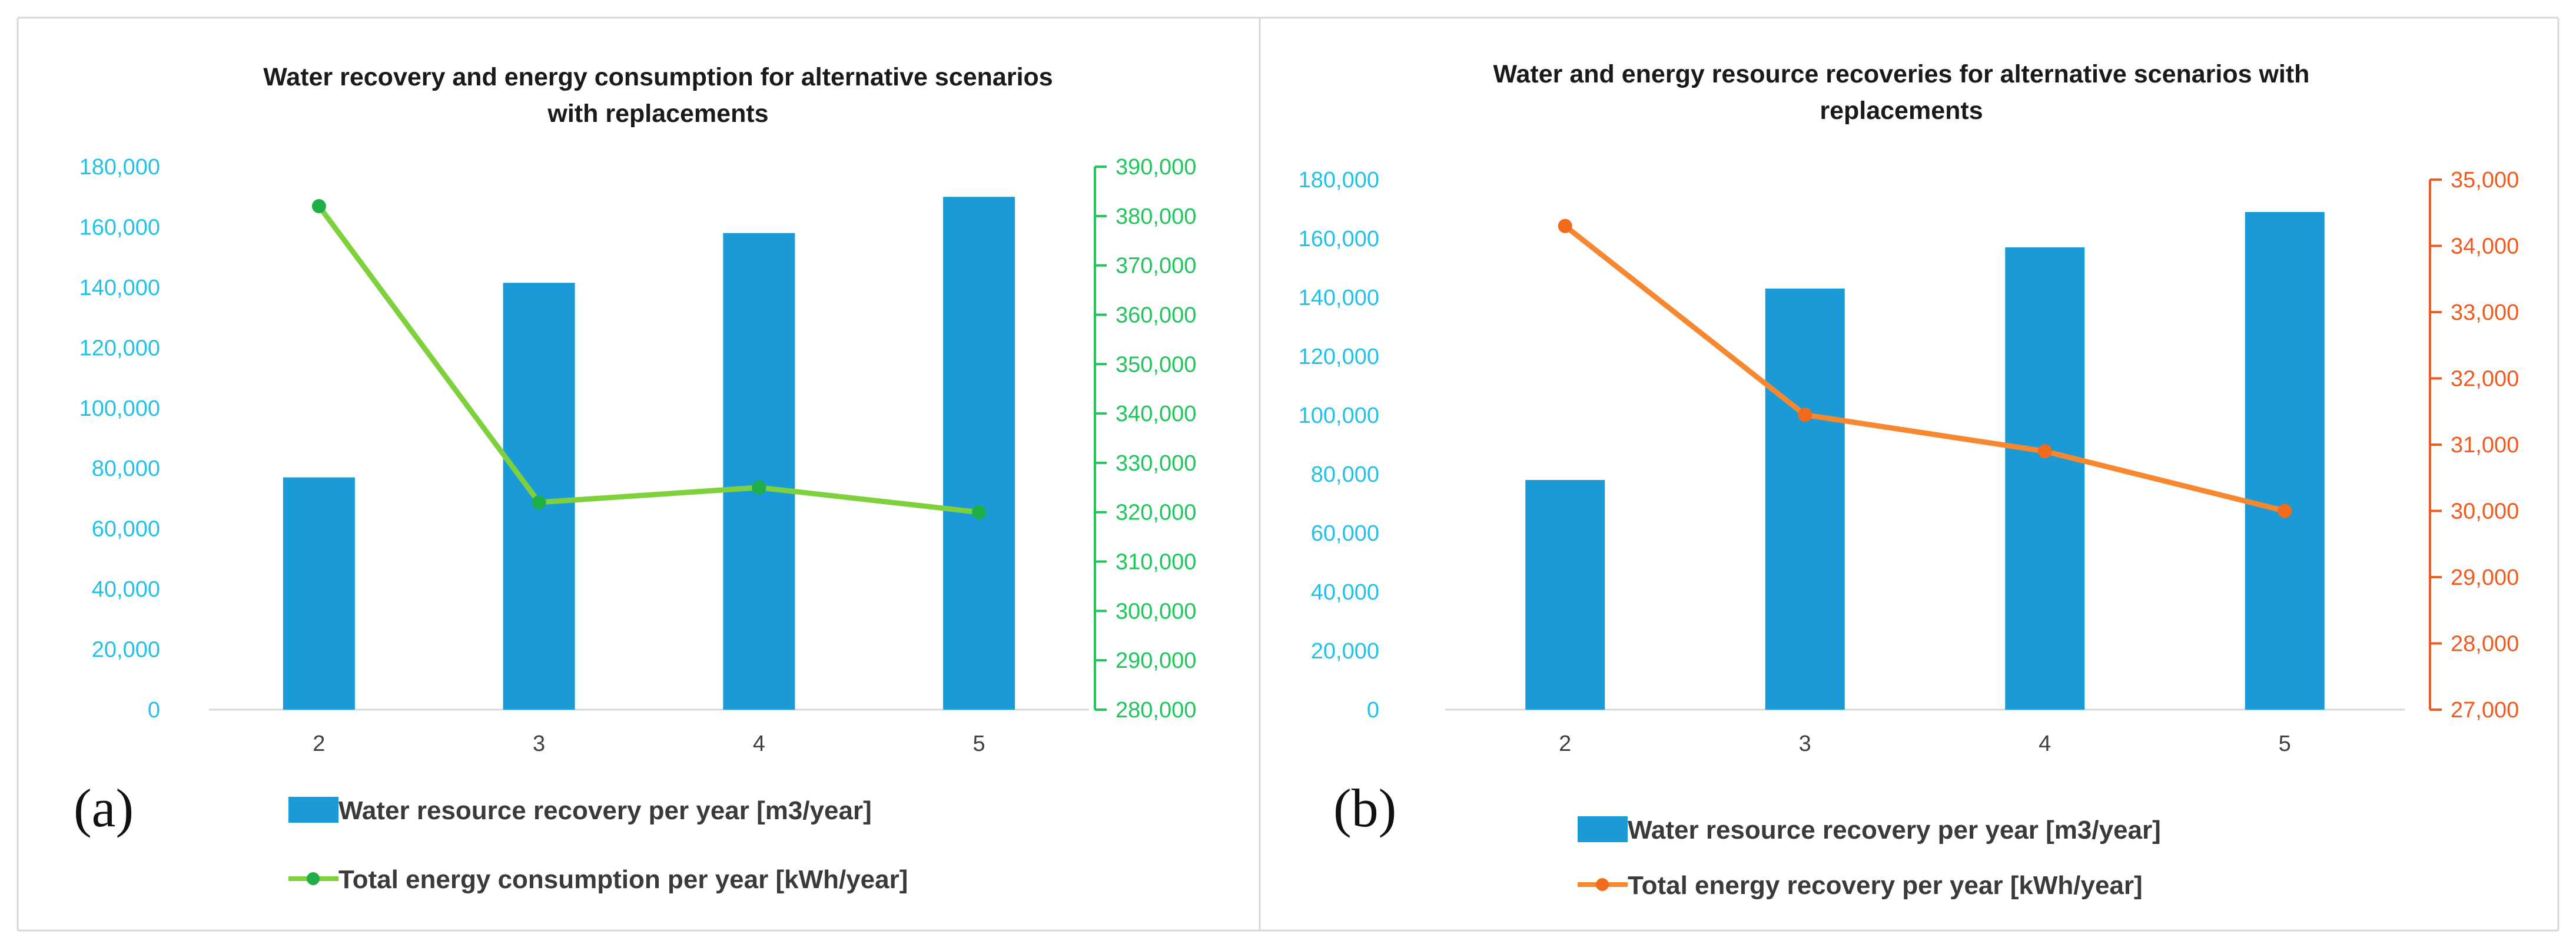 The height and width of the screenshot is (947, 2576). Describe the element at coordinates (2485, 446) in the screenshot. I see `right-y-tick-label: 31,000` at that location.